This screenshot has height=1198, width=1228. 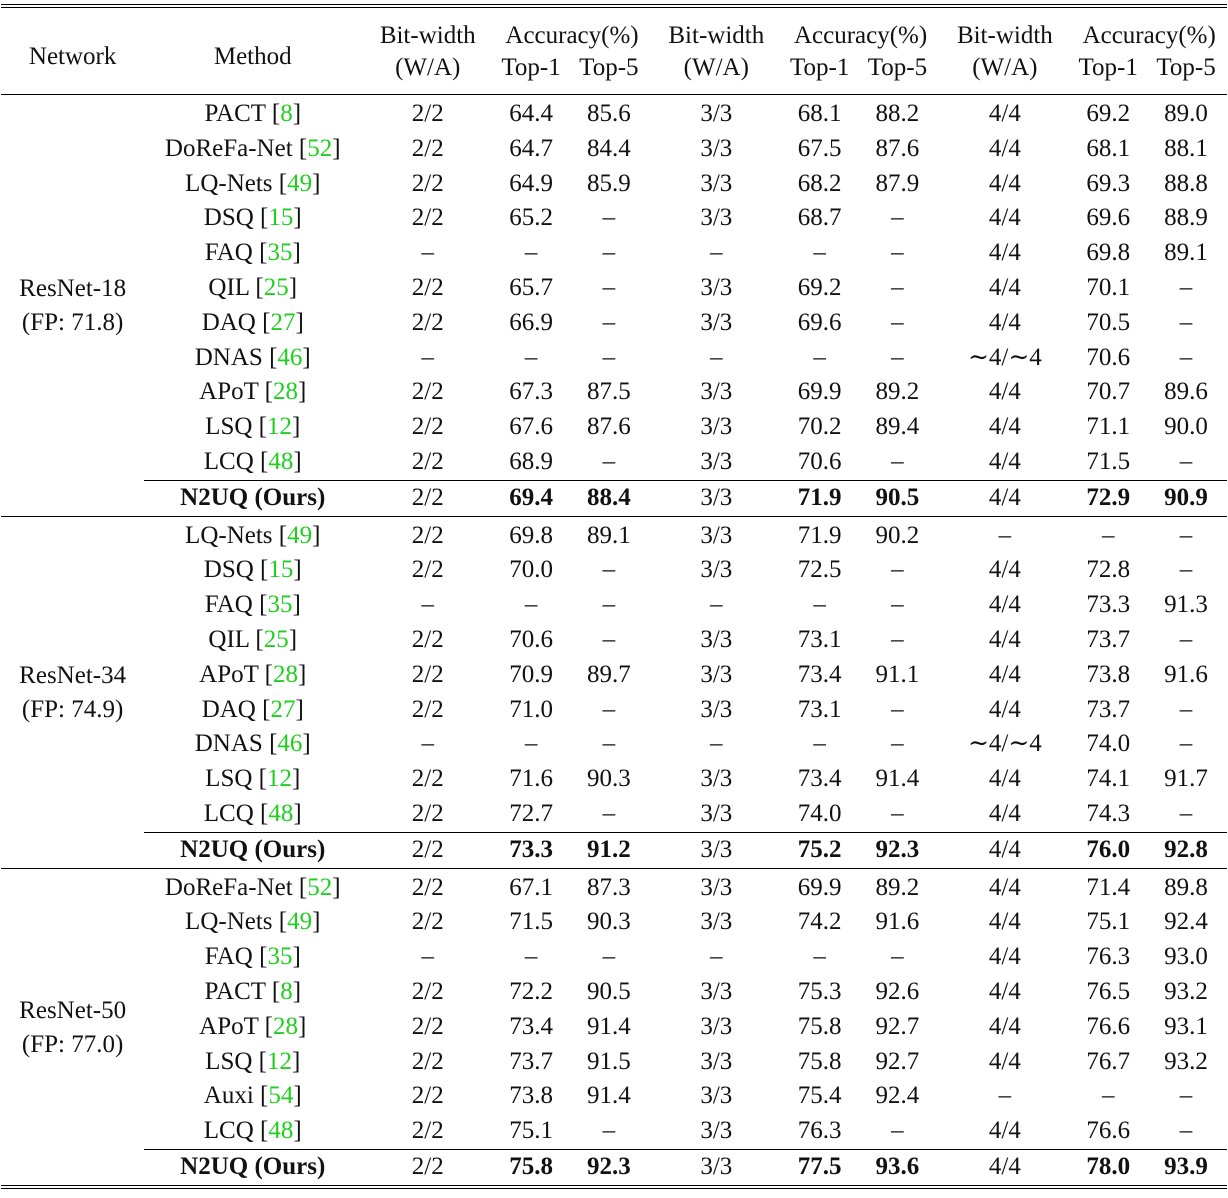 What do you see at coordinates (819, 779) in the screenshot?
I see `top1-cell: 73.4` at bounding box center [819, 779].